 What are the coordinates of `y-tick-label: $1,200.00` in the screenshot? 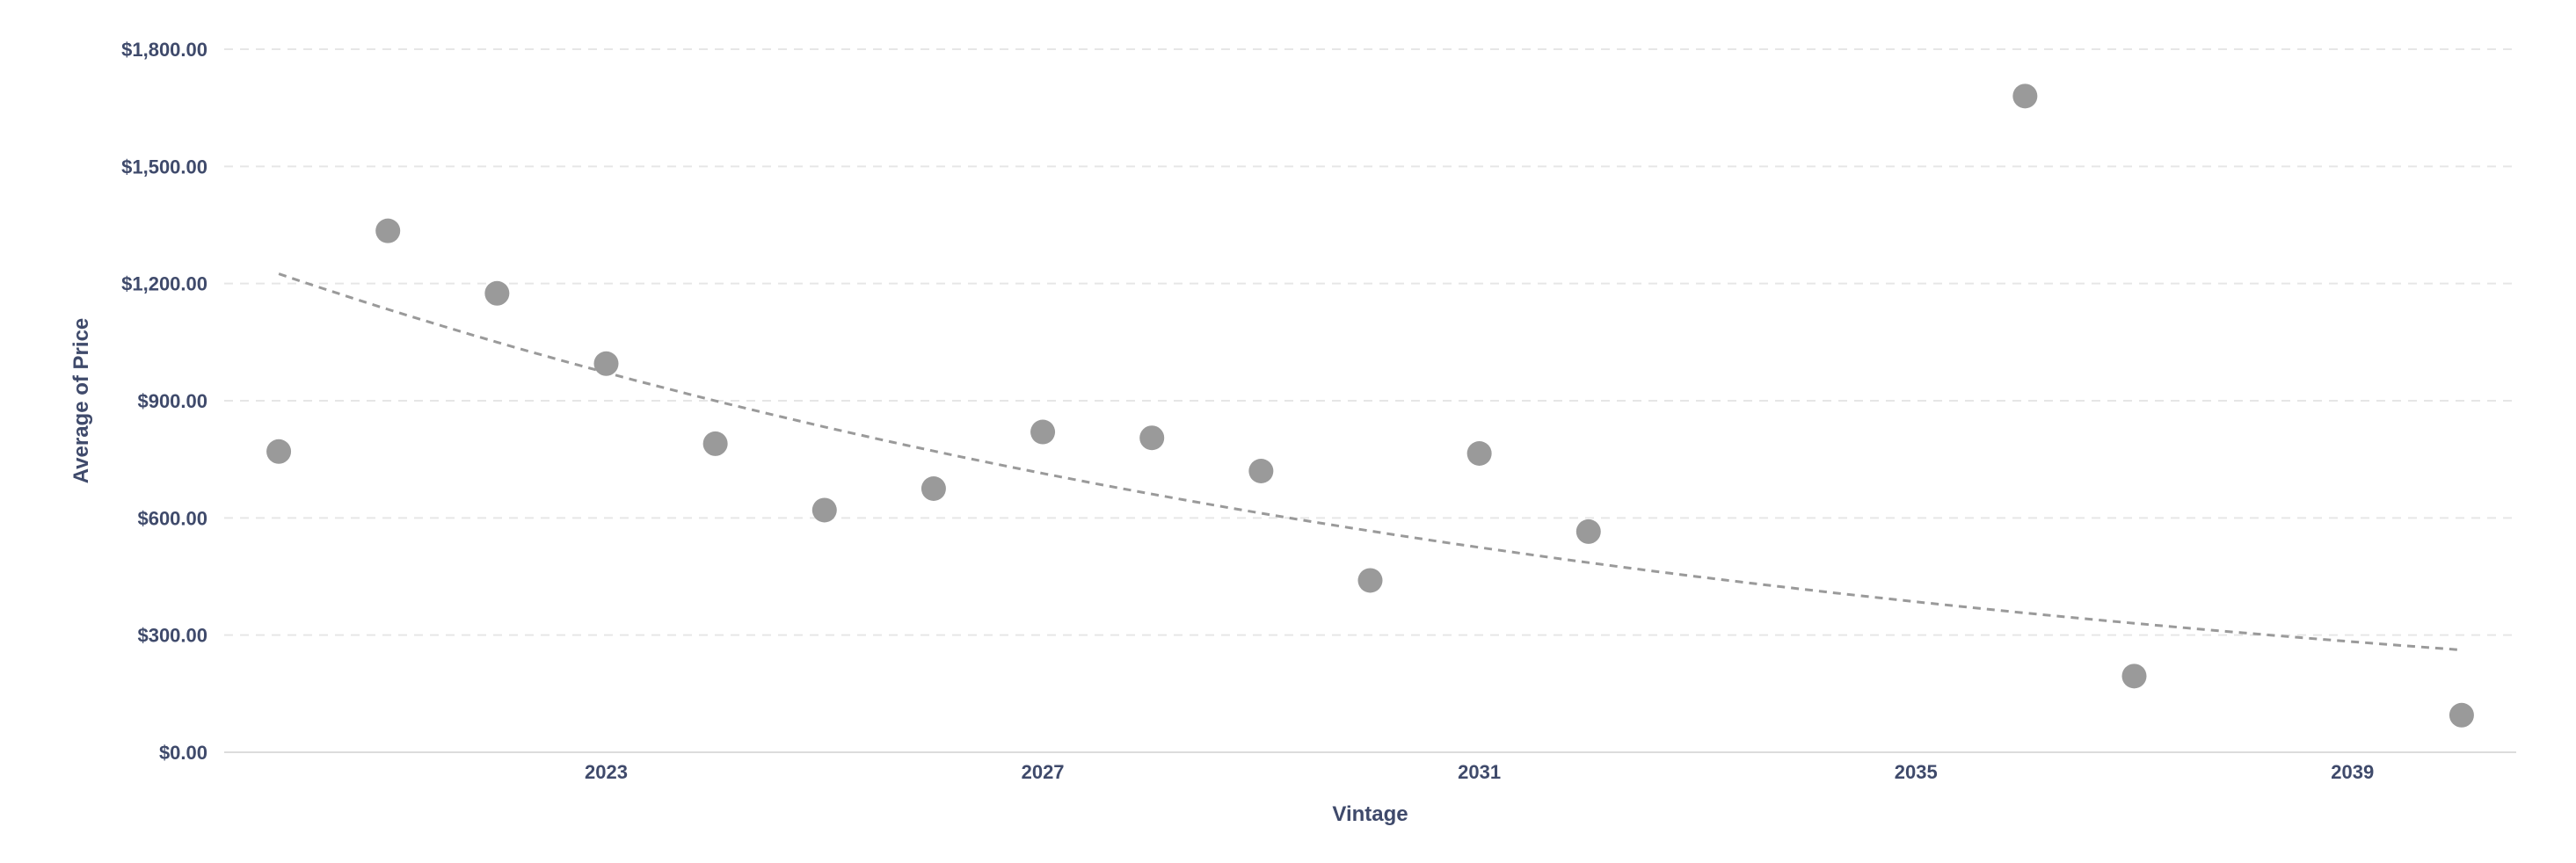 It's located at (164, 284).